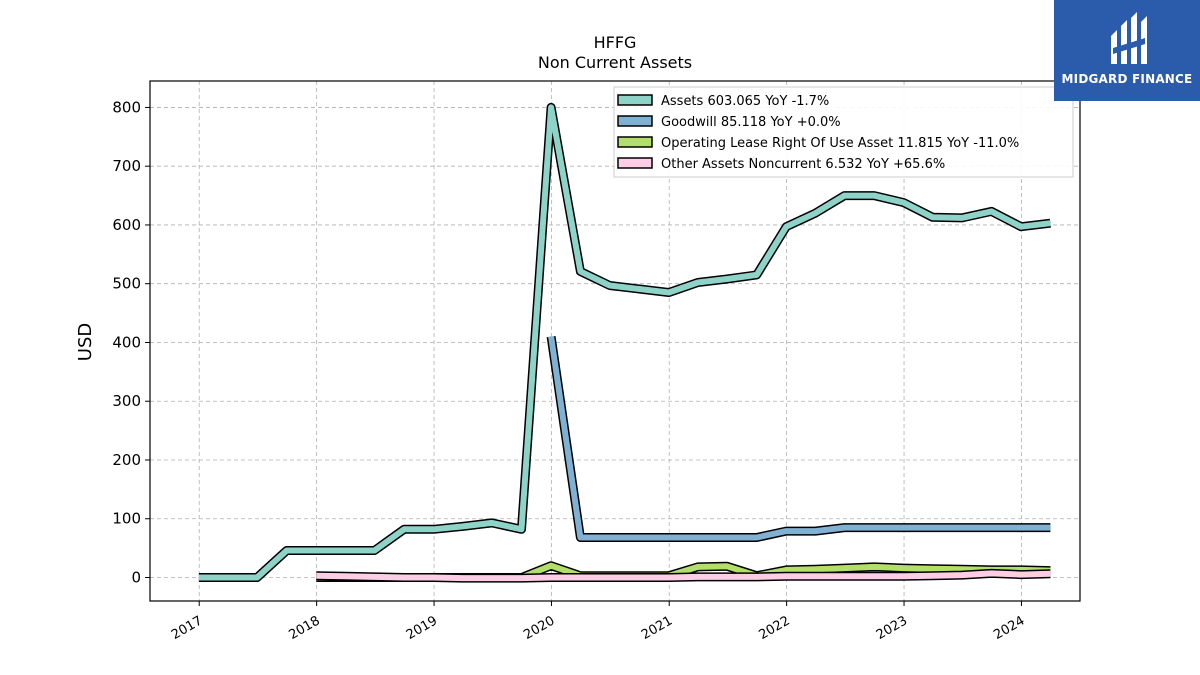  Describe the element at coordinates (126, 225) in the screenshot. I see `y-tick-label: 600` at that location.